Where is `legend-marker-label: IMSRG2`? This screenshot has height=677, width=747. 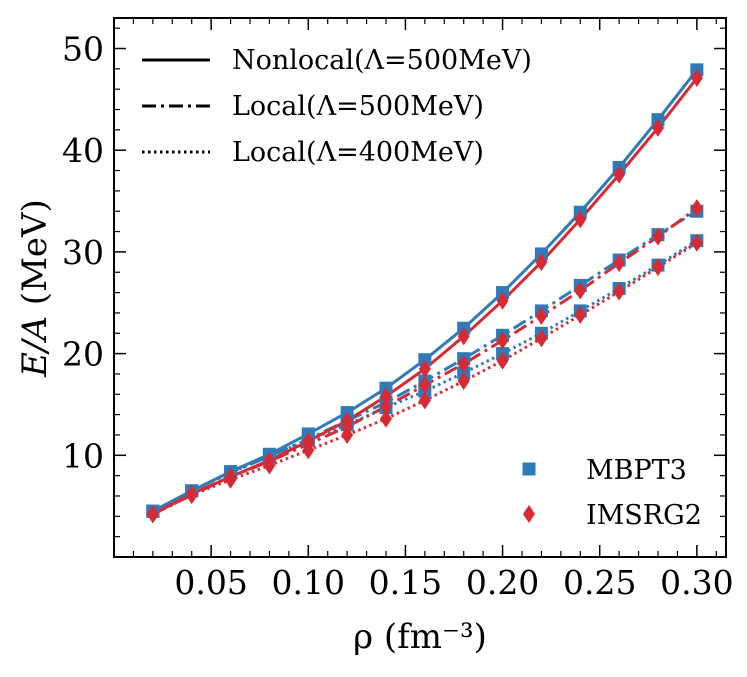
legend-marker-label: IMSRG2 is located at coordinates (644, 515).